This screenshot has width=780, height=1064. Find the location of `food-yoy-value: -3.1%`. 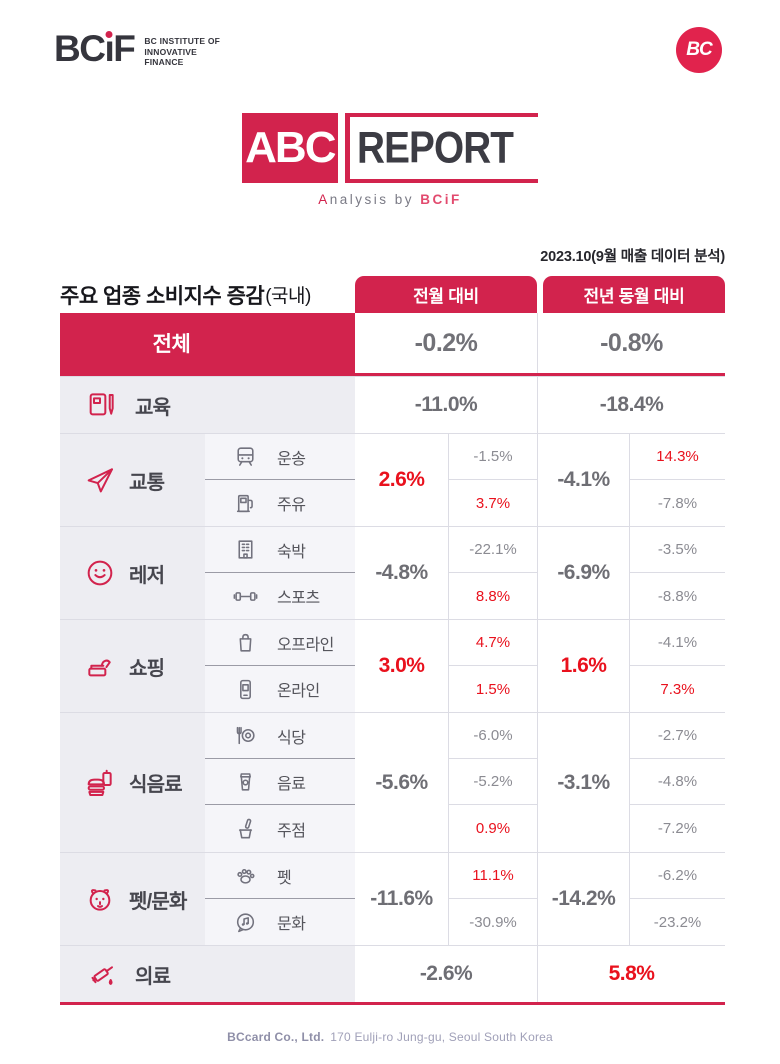

food-yoy-value: -3.1% is located at coordinates (583, 782).